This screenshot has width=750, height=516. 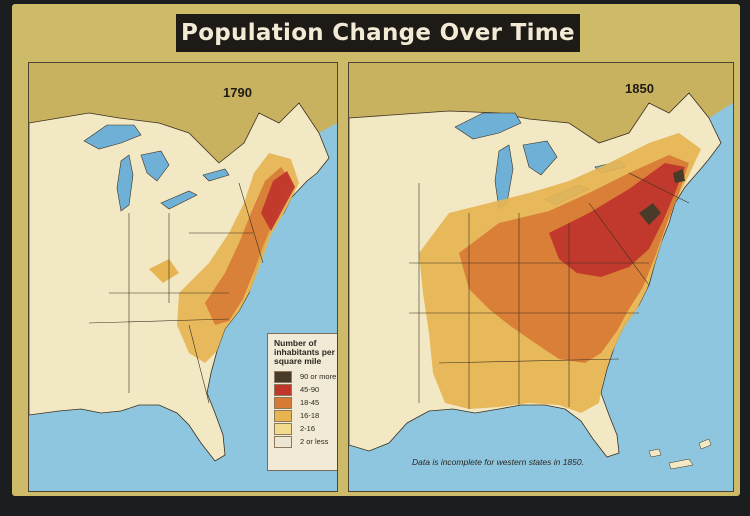 What do you see at coordinates (278, 201) in the screenshot?
I see `density-45-90-newengland` at bounding box center [278, 201].